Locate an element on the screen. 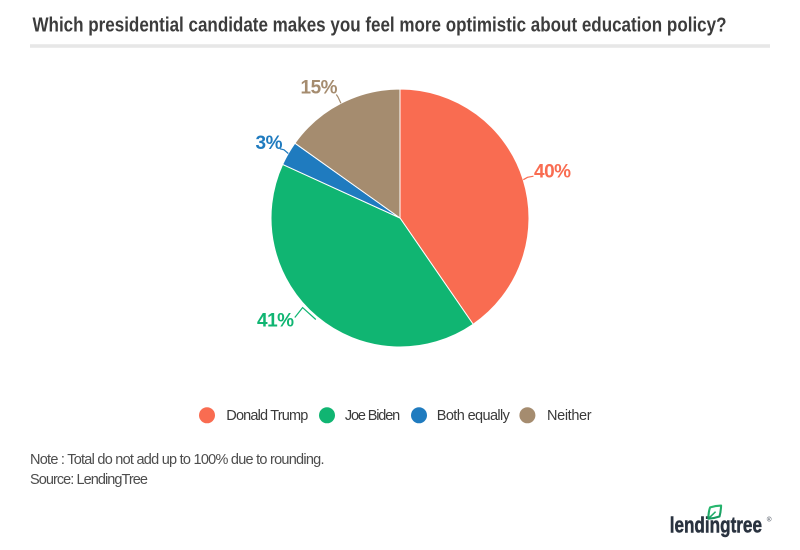 The height and width of the screenshot is (550, 800). svg-text: 15% is located at coordinates (319, 87).